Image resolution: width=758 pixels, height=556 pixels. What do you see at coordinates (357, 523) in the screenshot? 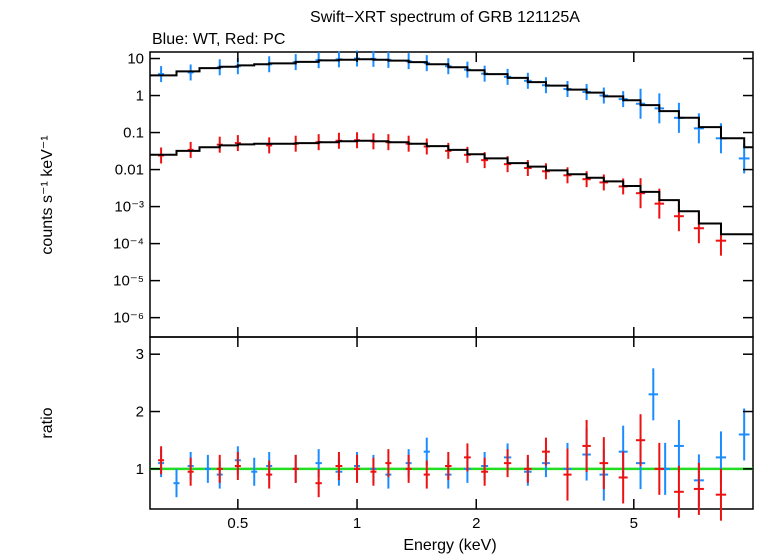
I see `x-tick-label: 1` at bounding box center [357, 523].